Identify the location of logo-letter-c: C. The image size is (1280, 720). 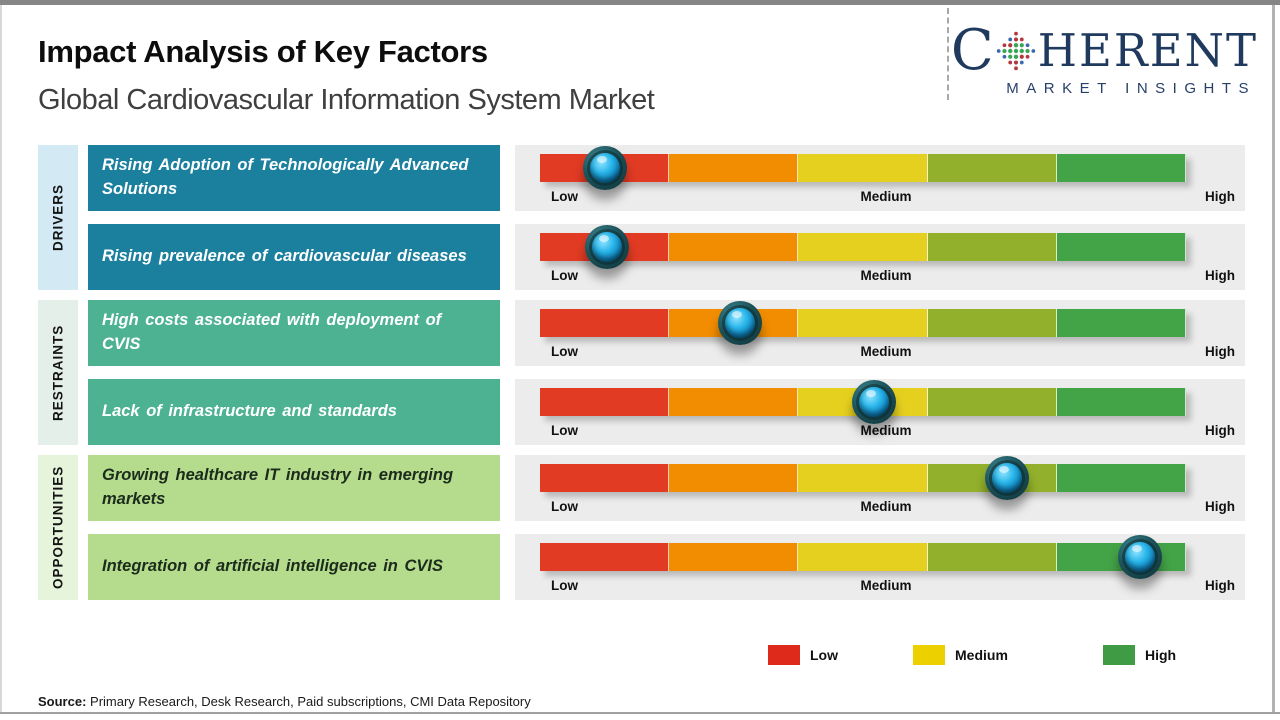
(972, 50).